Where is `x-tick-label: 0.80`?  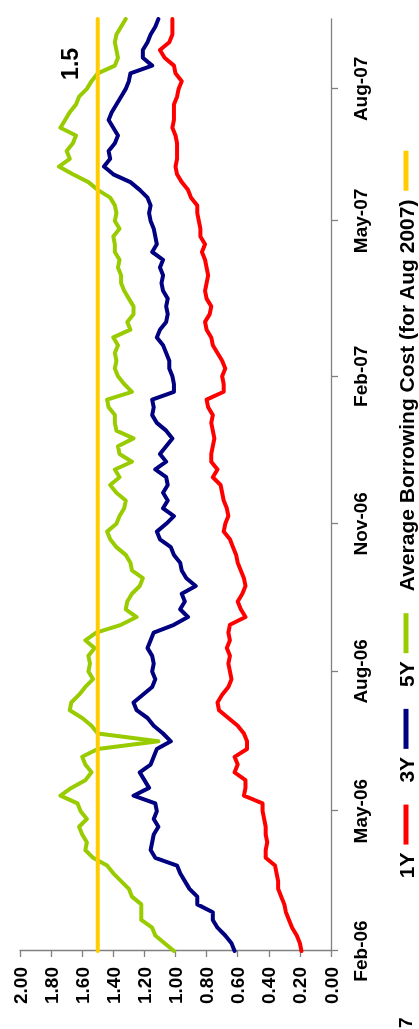
x-tick-label: 0.80 is located at coordinates (207, 985).